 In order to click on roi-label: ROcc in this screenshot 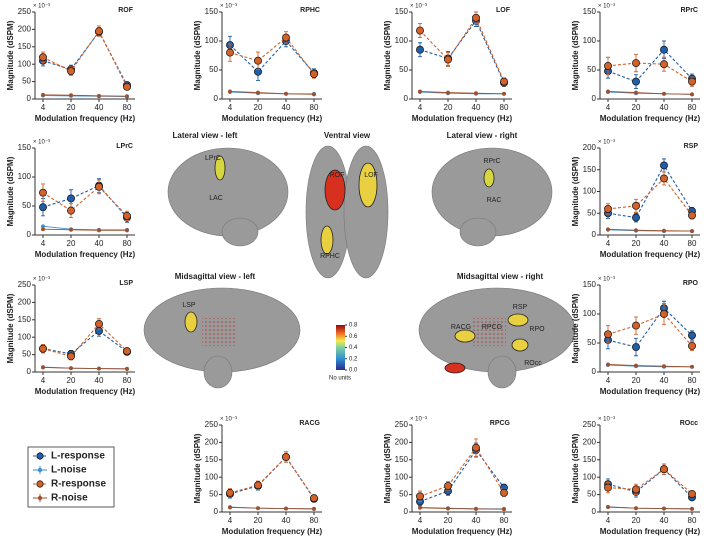, I will do `click(533, 363)`.